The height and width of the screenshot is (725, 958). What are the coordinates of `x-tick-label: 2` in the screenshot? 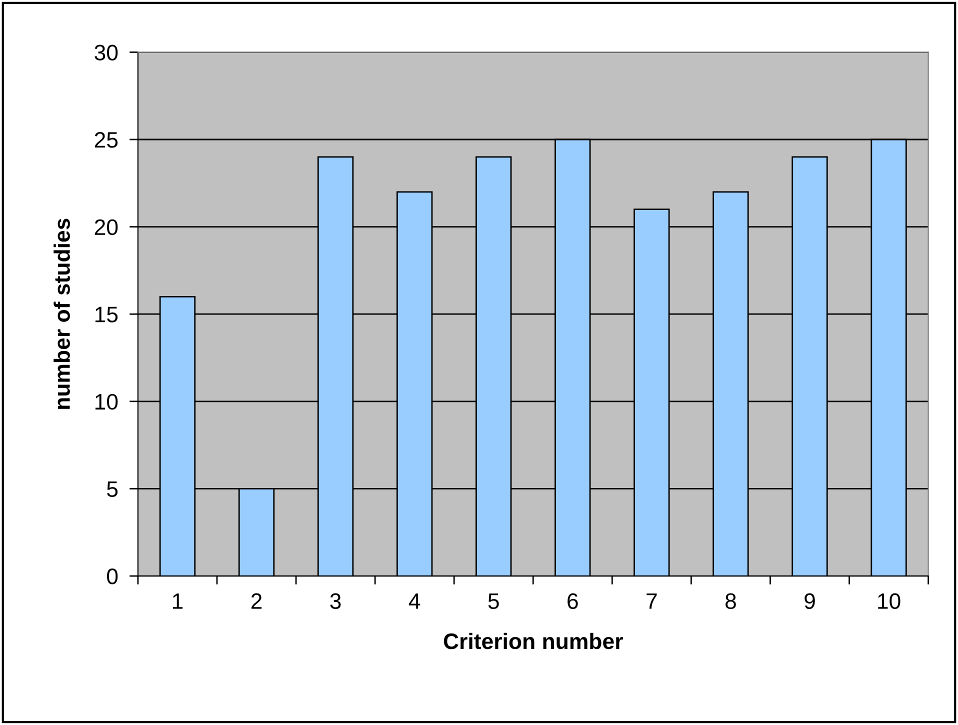 It's located at (256, 601).